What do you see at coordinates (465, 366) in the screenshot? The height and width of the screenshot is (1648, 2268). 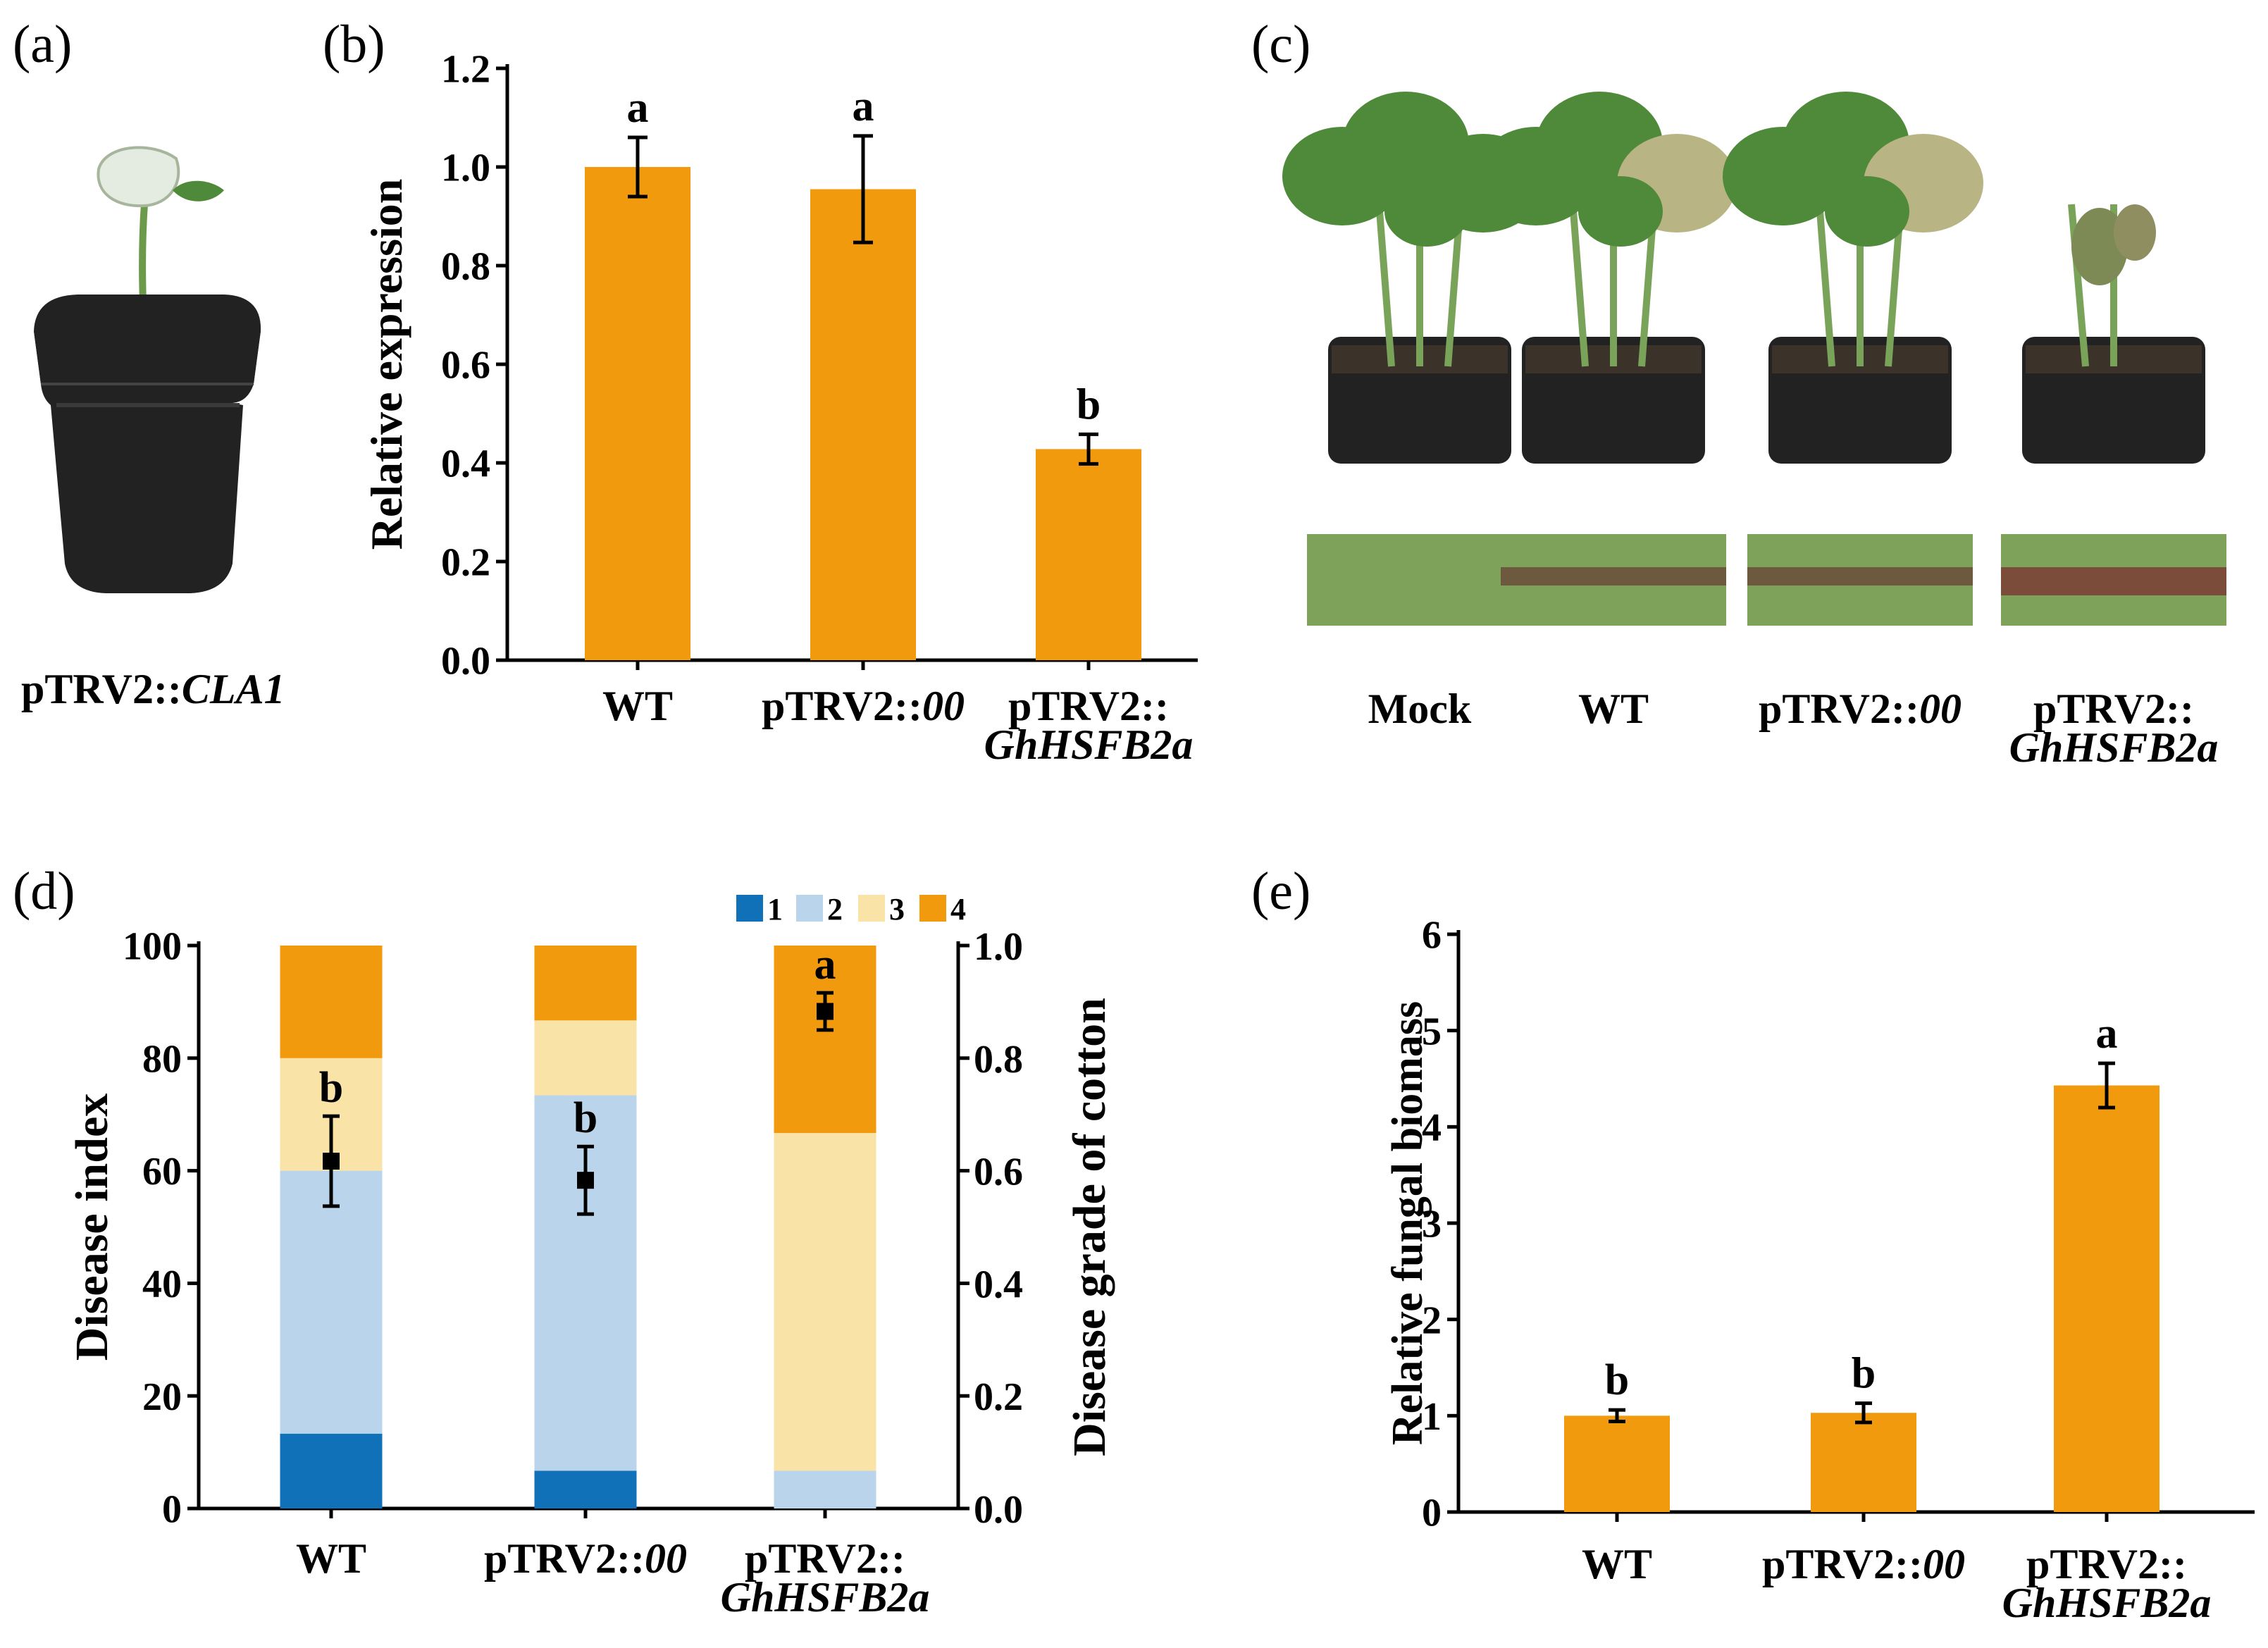 I see `b-y-tick-label: 0.6` at bounding box center [465, 366].